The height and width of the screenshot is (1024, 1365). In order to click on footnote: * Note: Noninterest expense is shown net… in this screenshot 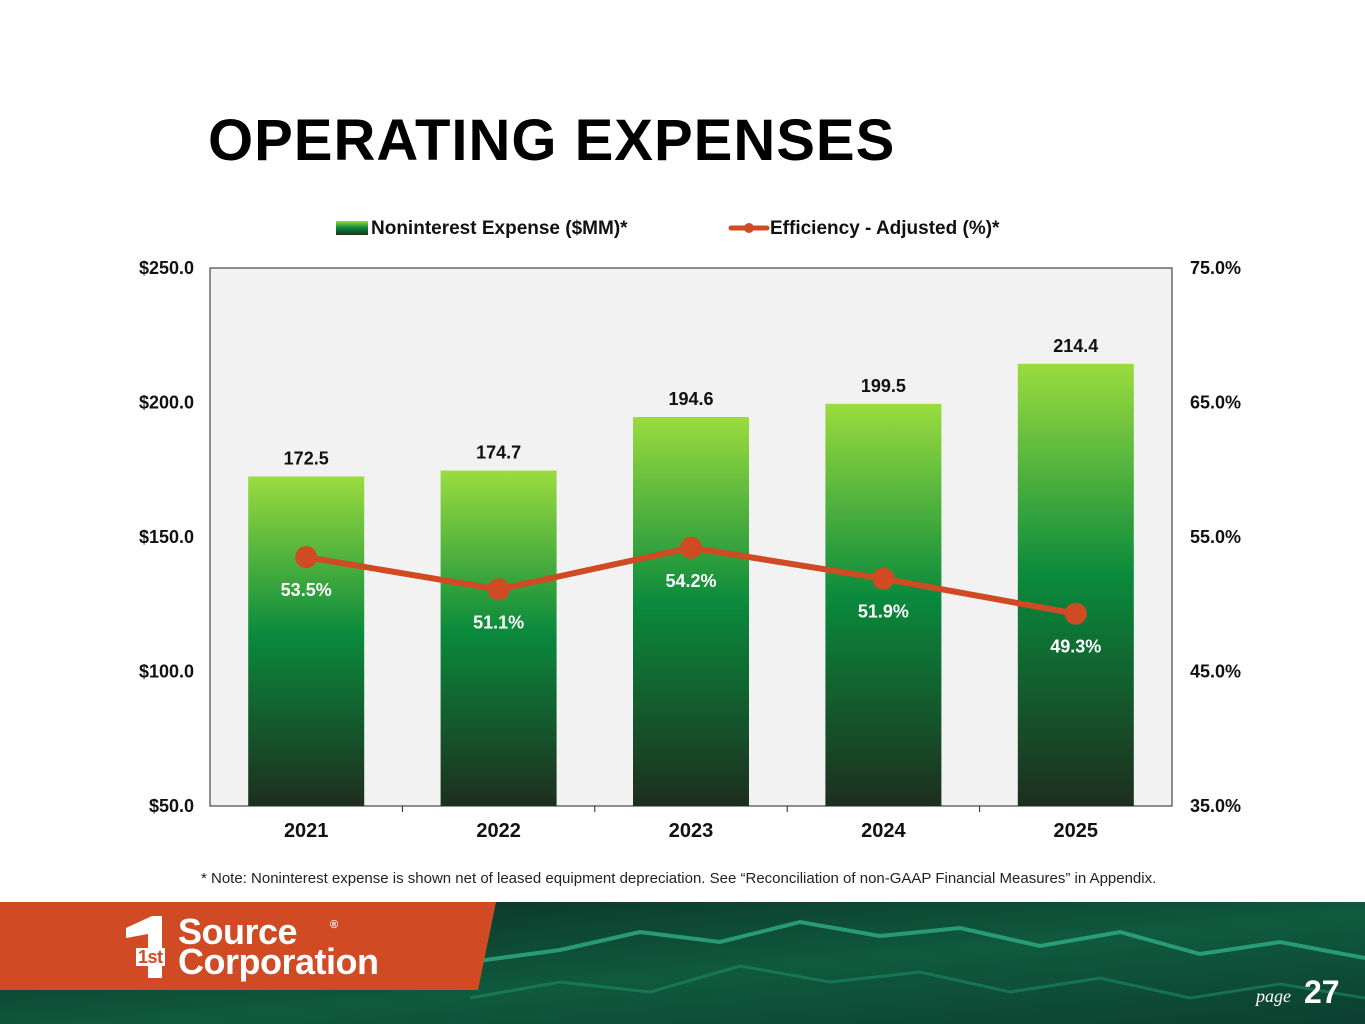, I will do `click(679, 878)`.